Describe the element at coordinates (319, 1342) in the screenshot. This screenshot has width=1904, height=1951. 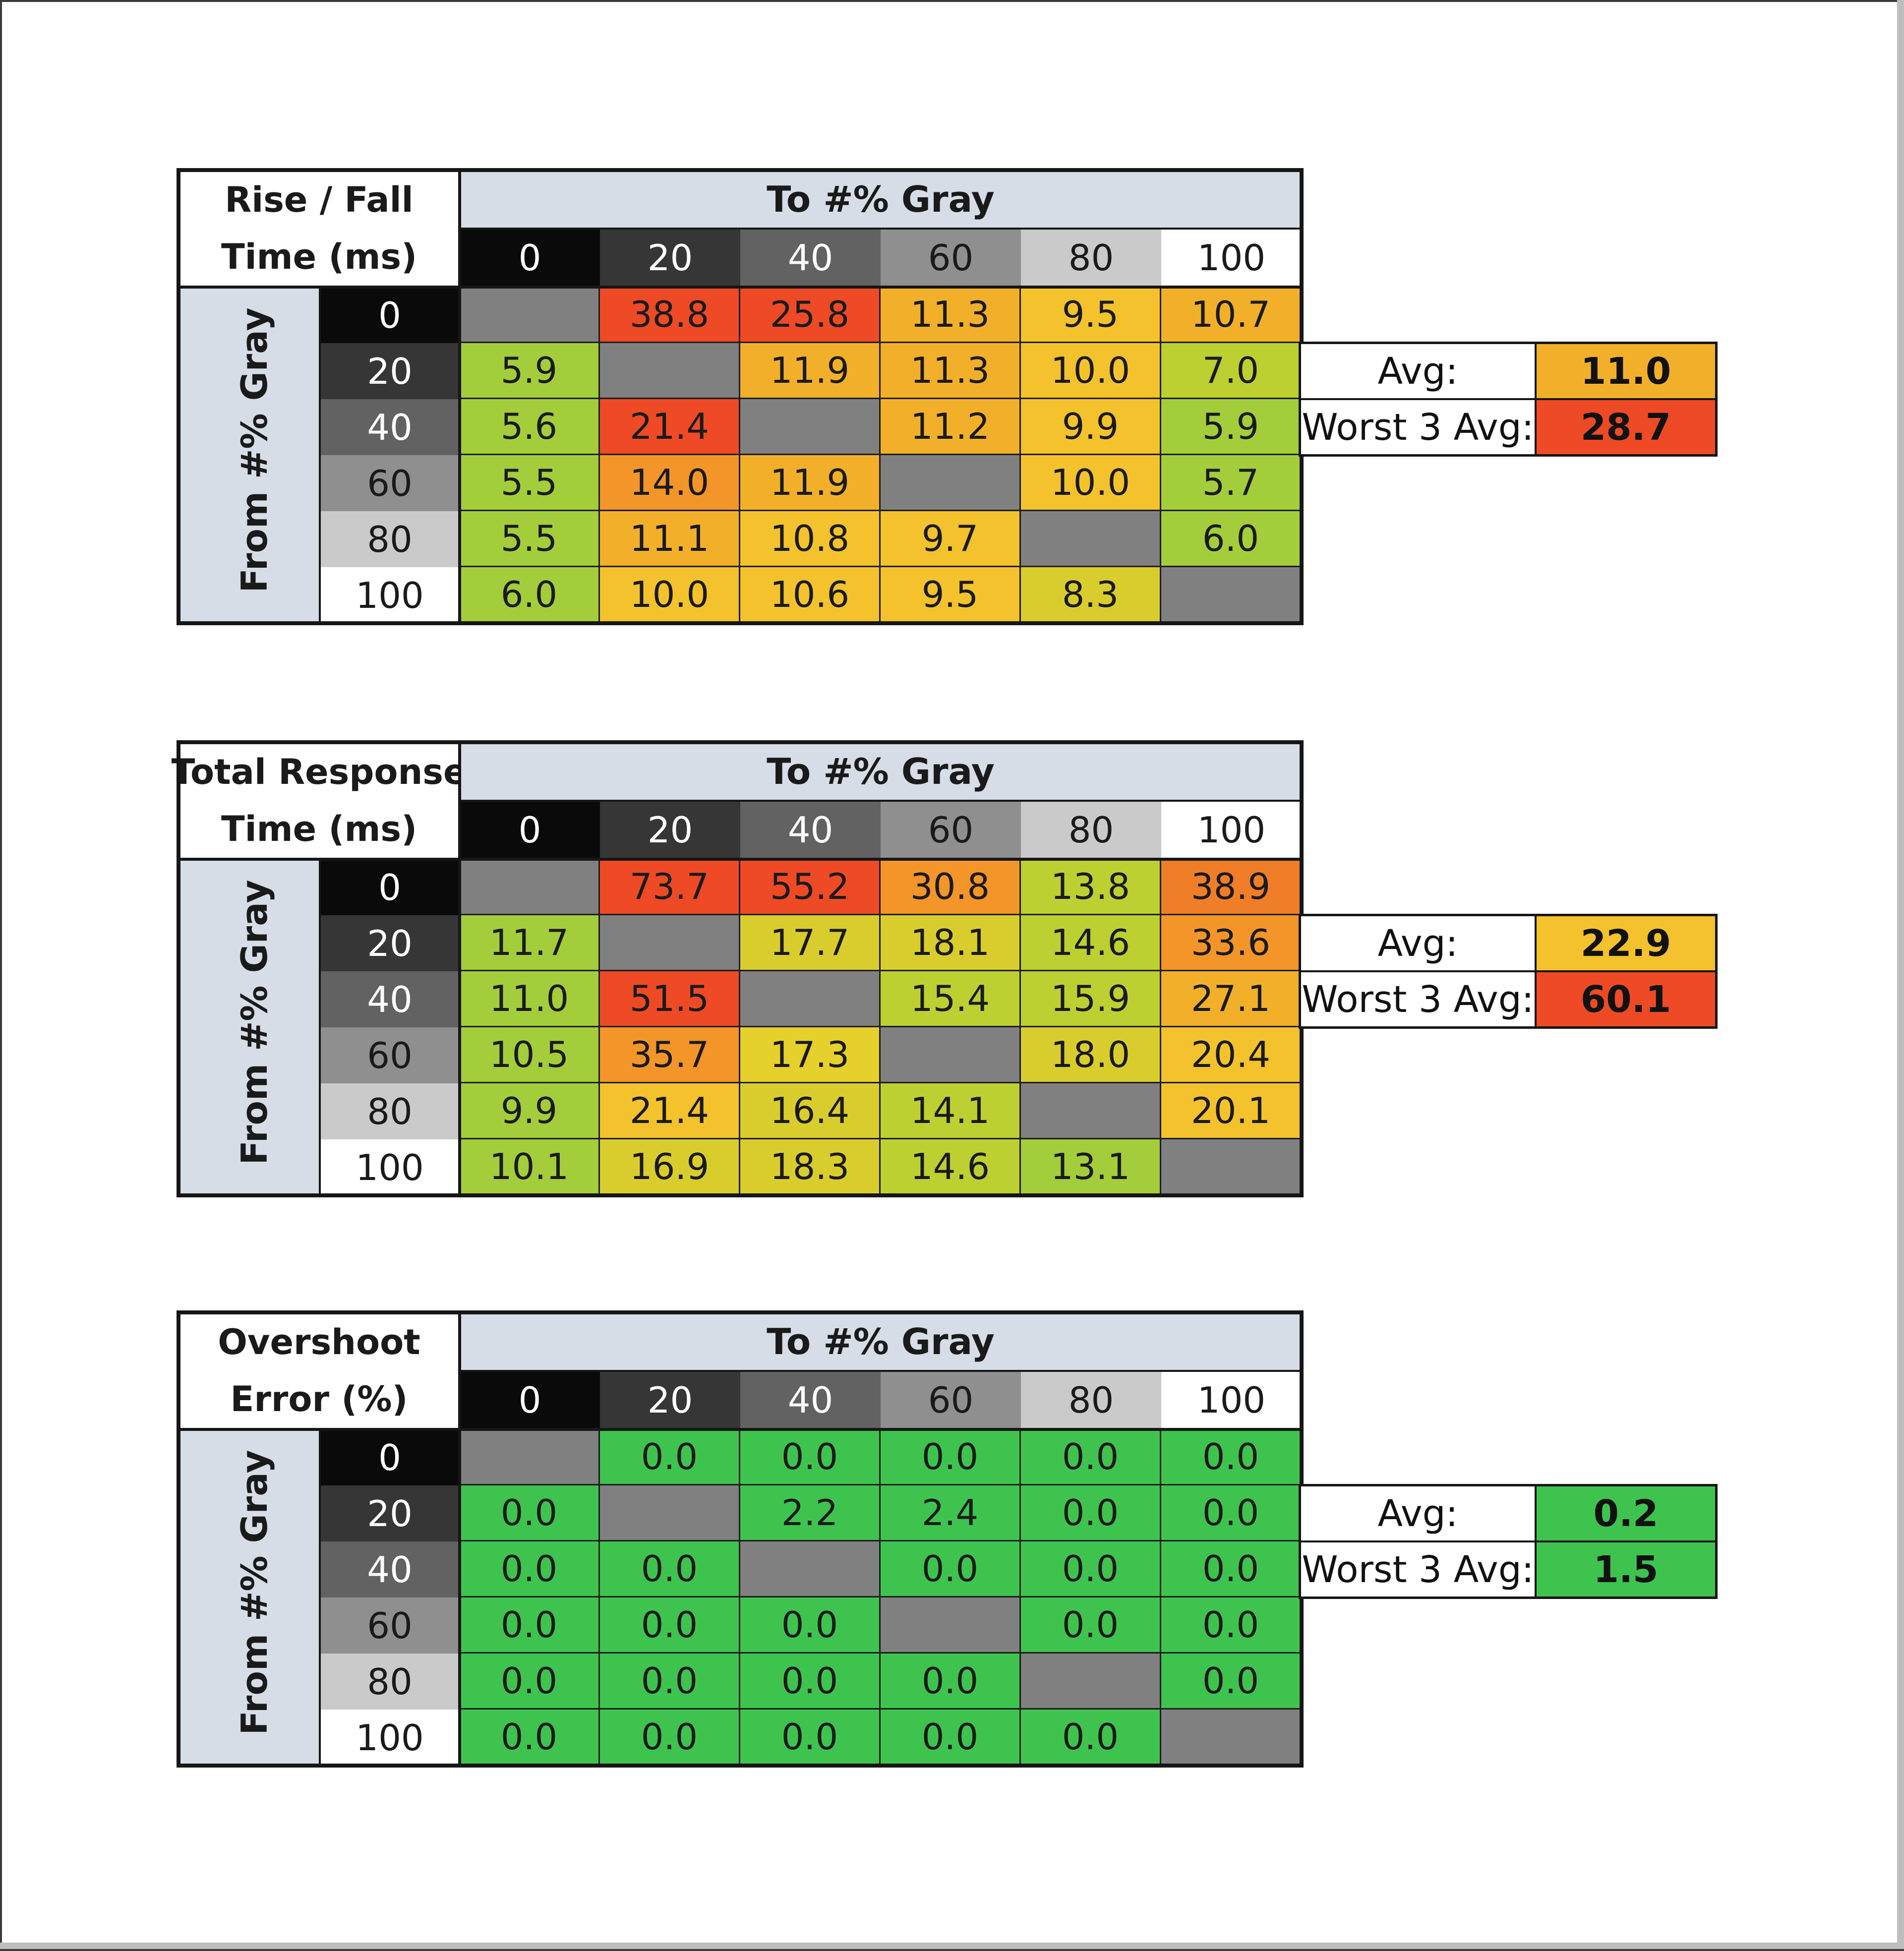
I see `table-title-line: Overshoot` at that location.